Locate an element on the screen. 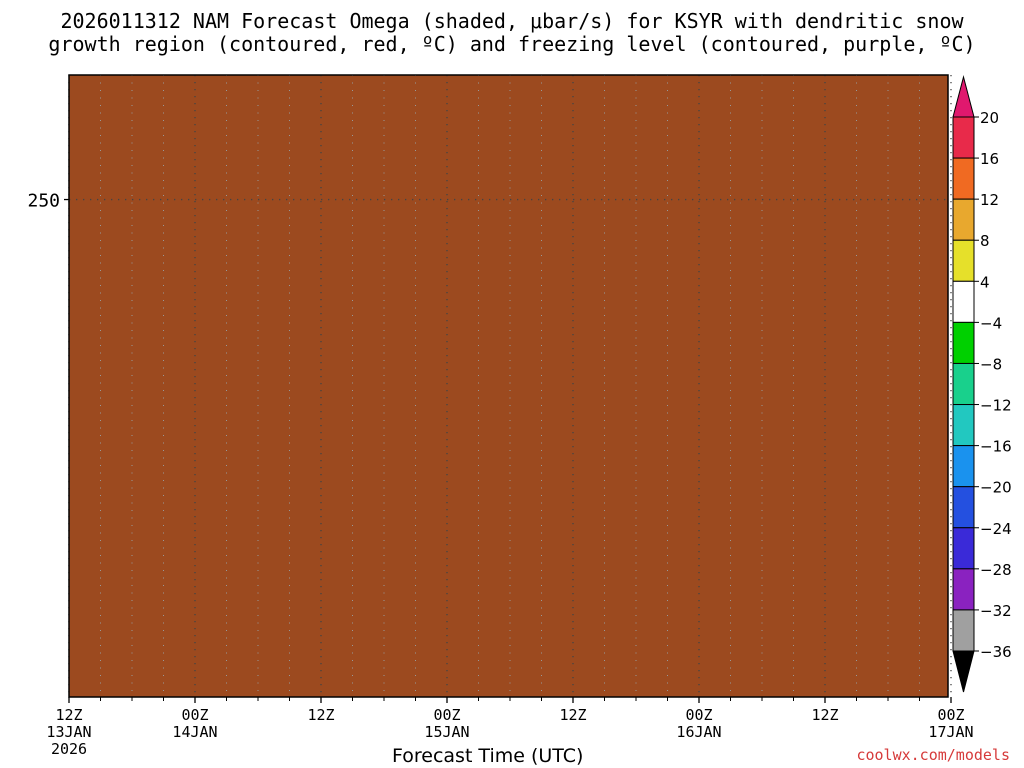 The image size is (1024, 768). x-tick-label: 15JAN is located at coordinates (446, 732).